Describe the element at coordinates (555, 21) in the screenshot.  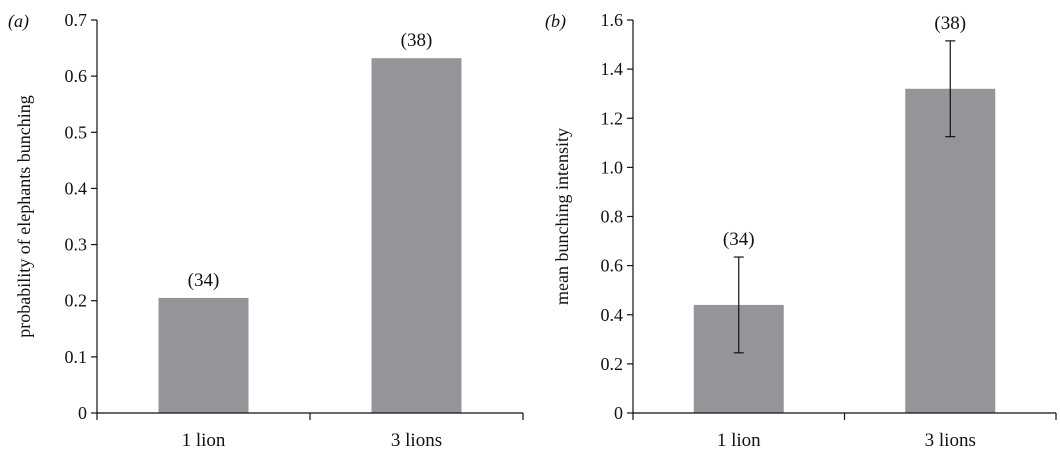
I see `panel-label: (b)` at that location.